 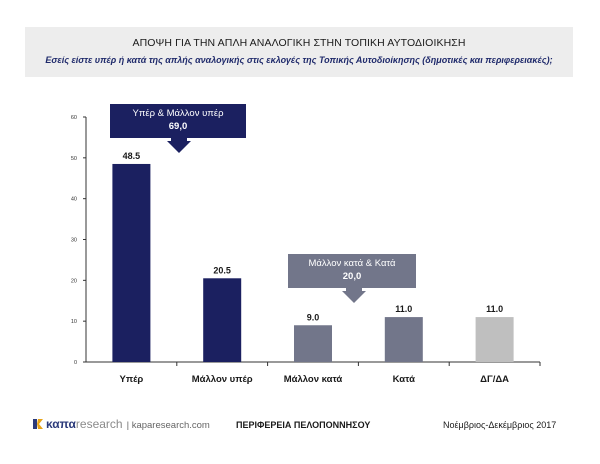 I want to click on footer-date: Νοέμβριος-Δεκέμβριος 2017, so click(x=500, y=425).